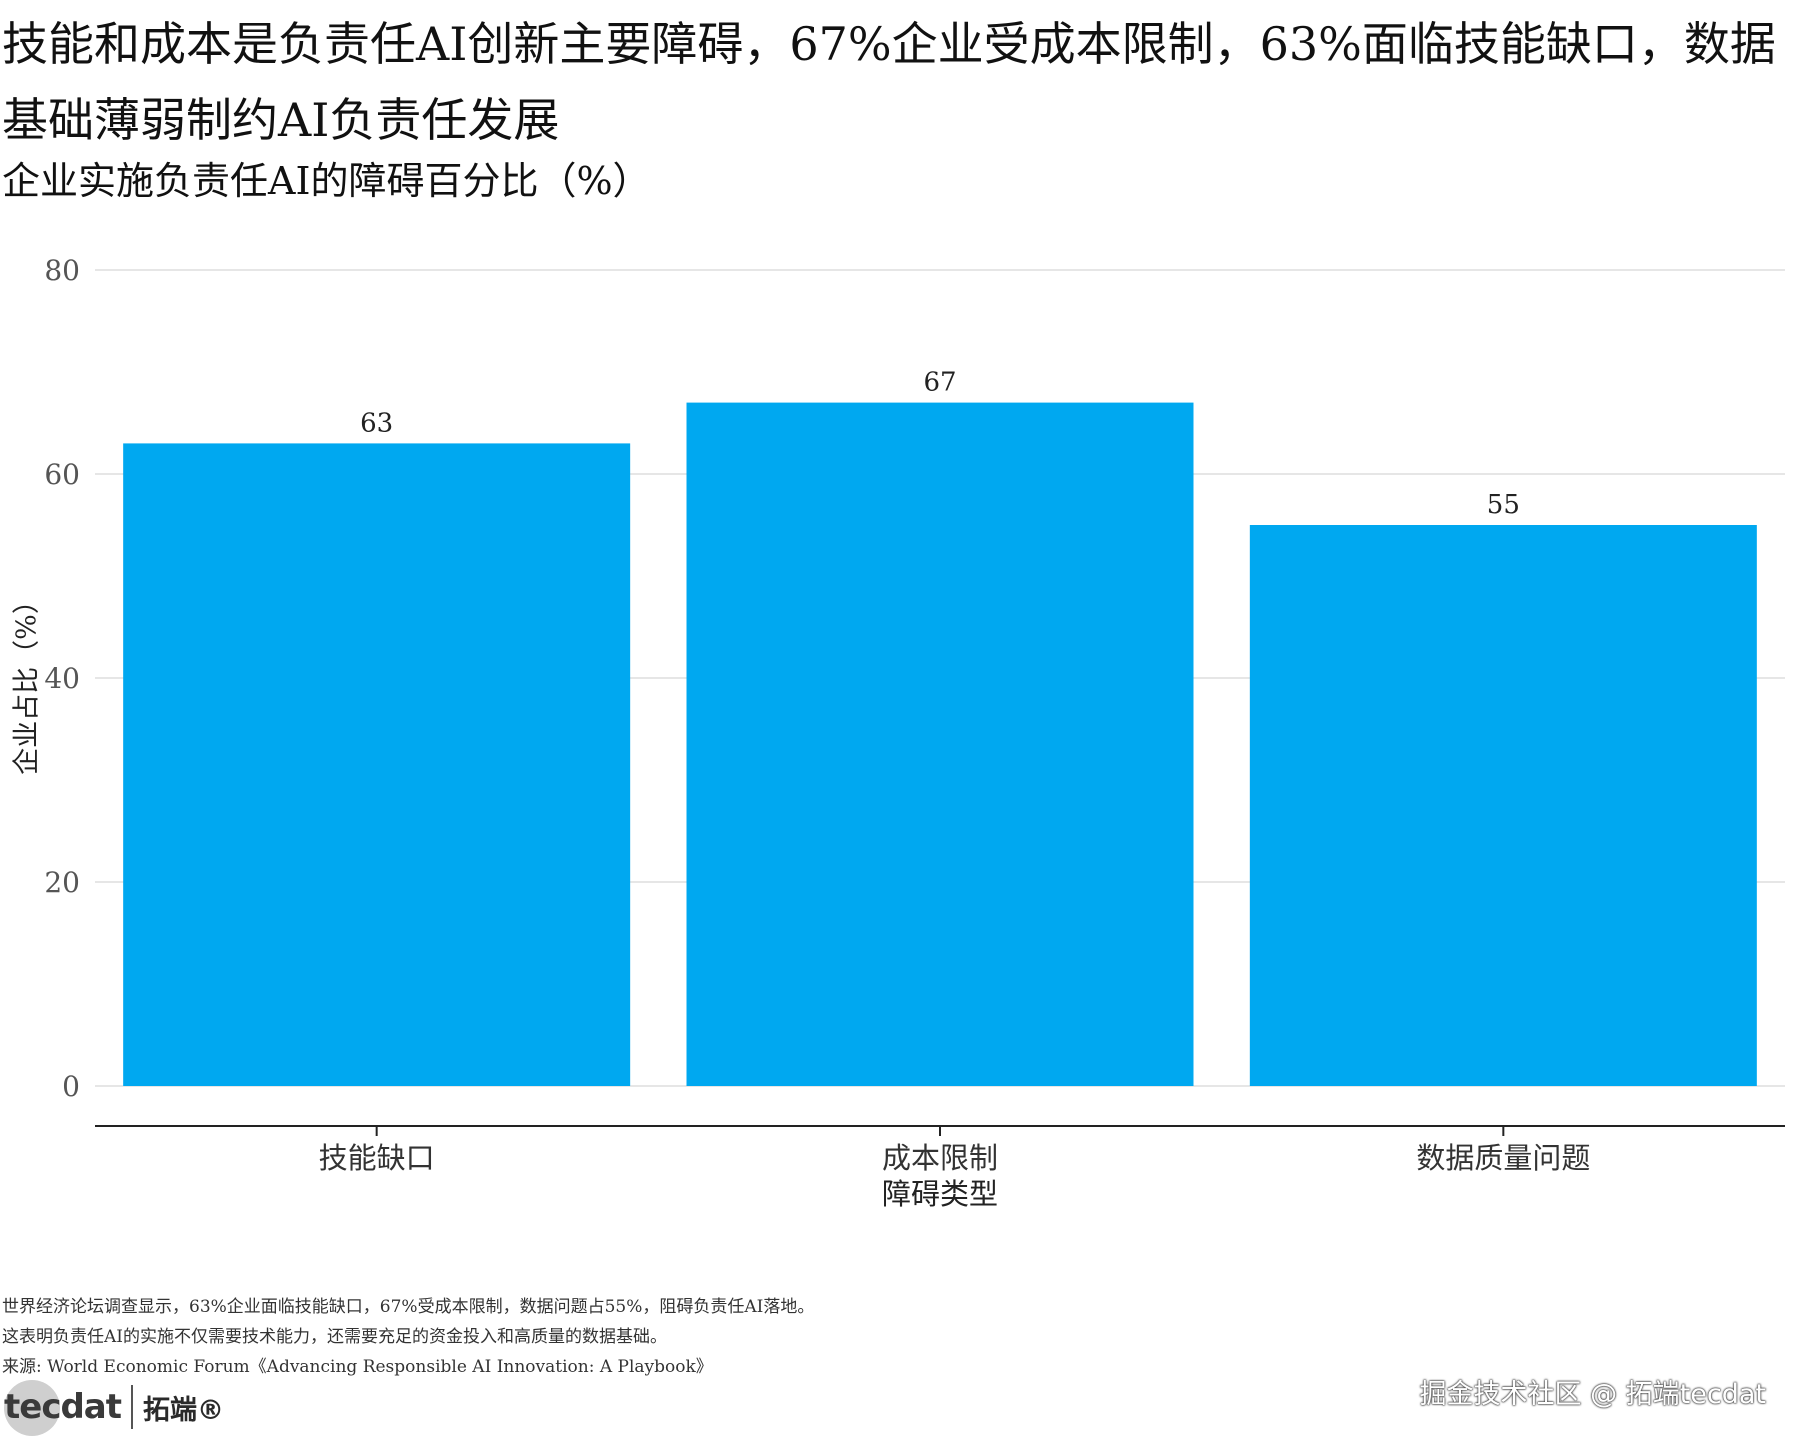  I want to click on logo-text: tecdat, so click(63, 1407).